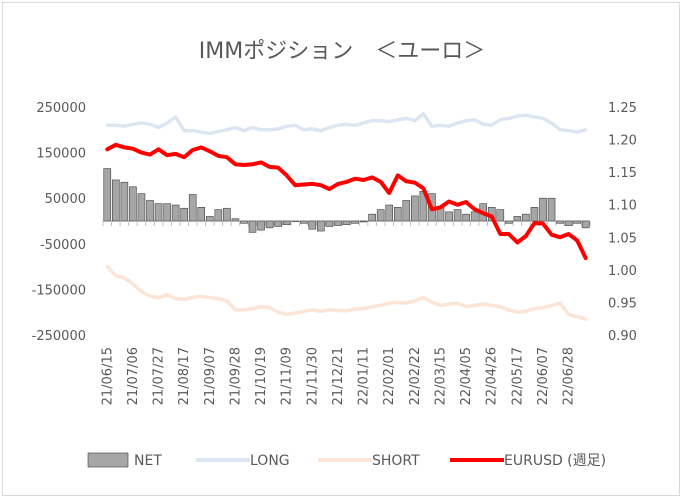  What do you see at coordinates (184, 376) in the screenshot?
I see `x-tick-label: 21/08/17` at bounding box center [184, 376].